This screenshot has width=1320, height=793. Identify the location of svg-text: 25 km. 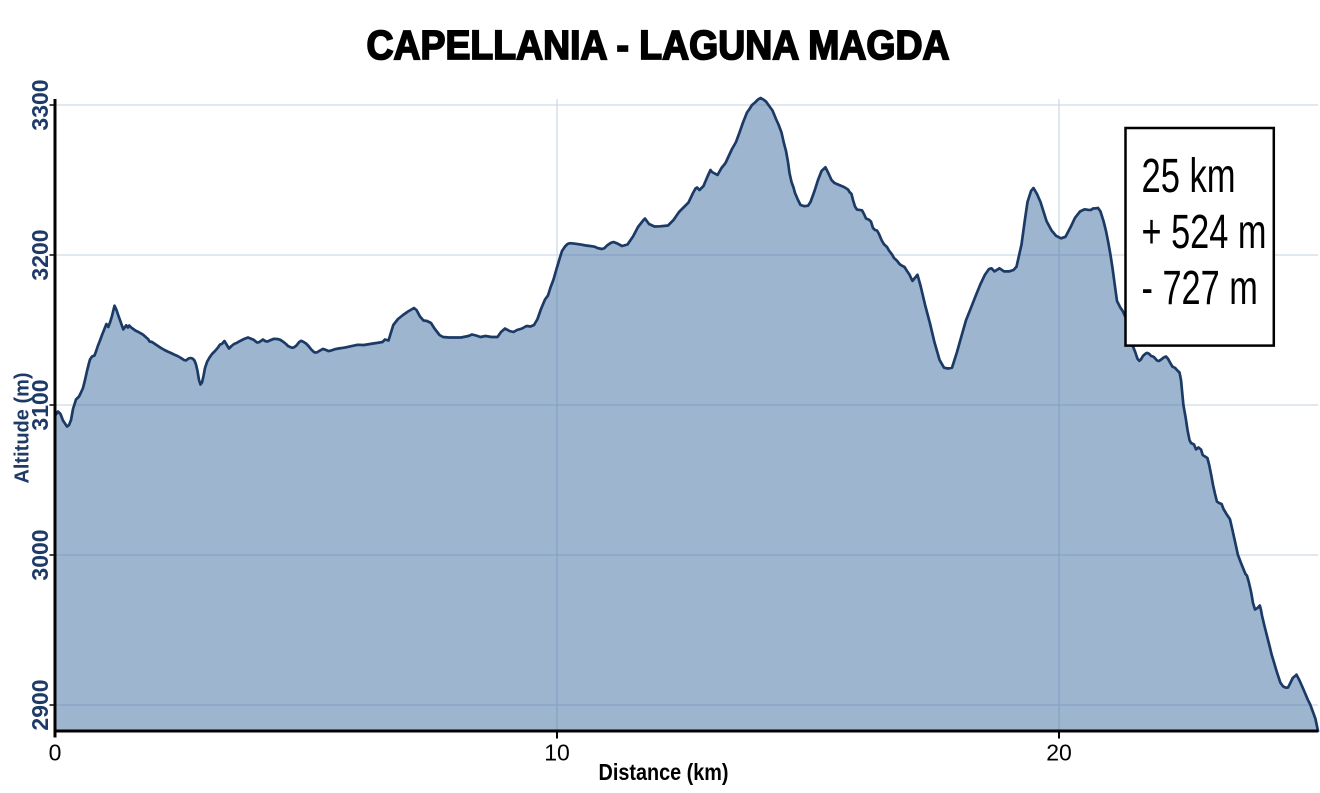
(1189, 175).